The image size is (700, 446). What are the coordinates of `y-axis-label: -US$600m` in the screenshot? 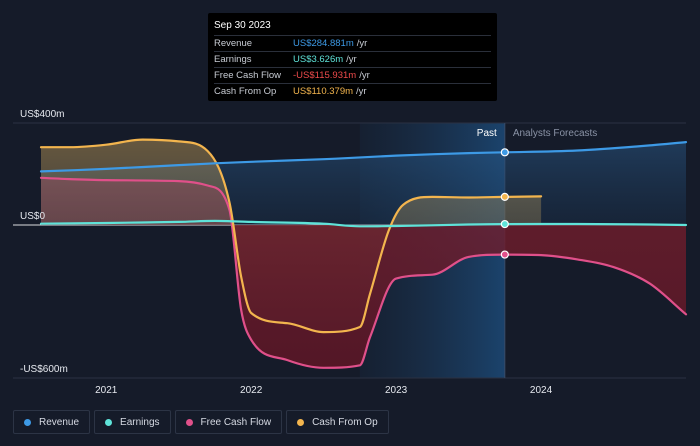 It's located at (44, 369).